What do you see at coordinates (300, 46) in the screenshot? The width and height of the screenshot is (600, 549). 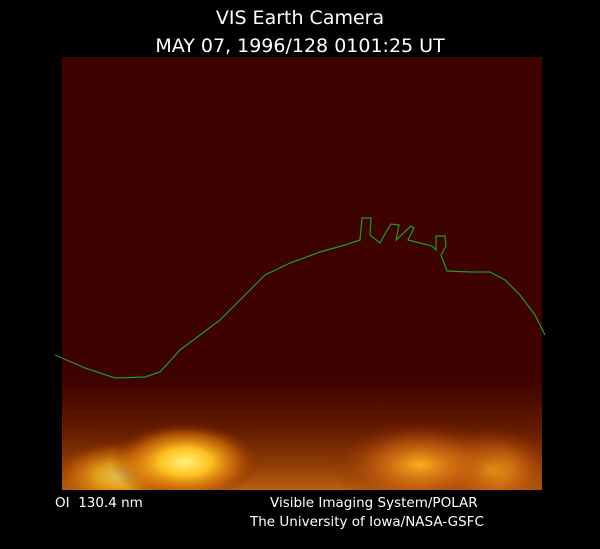 I see `timestamp: MAY 07, 1996/128 0101:25 UT` at bounding box center [300, 46].